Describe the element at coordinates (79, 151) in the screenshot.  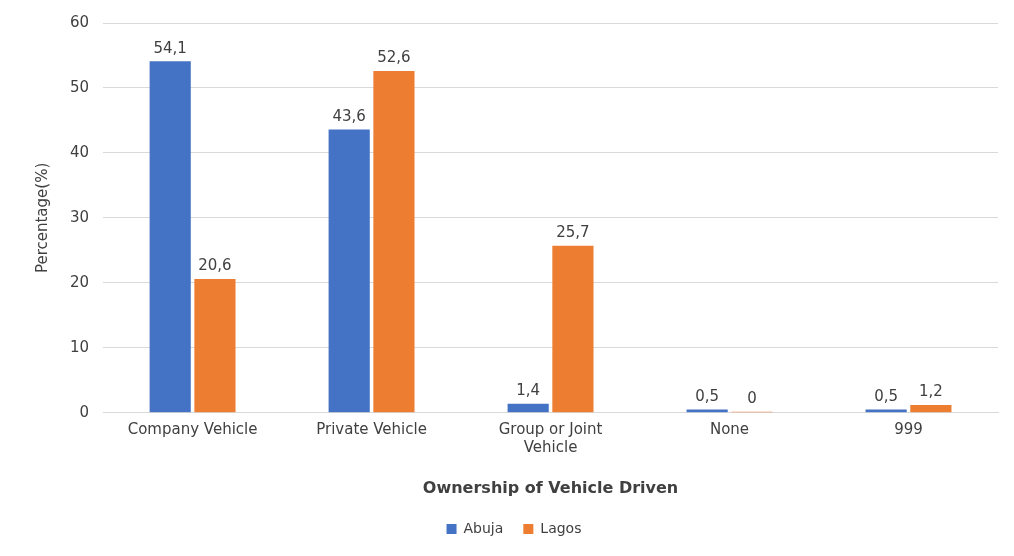
I see `y-tick-label: 40` at that location.